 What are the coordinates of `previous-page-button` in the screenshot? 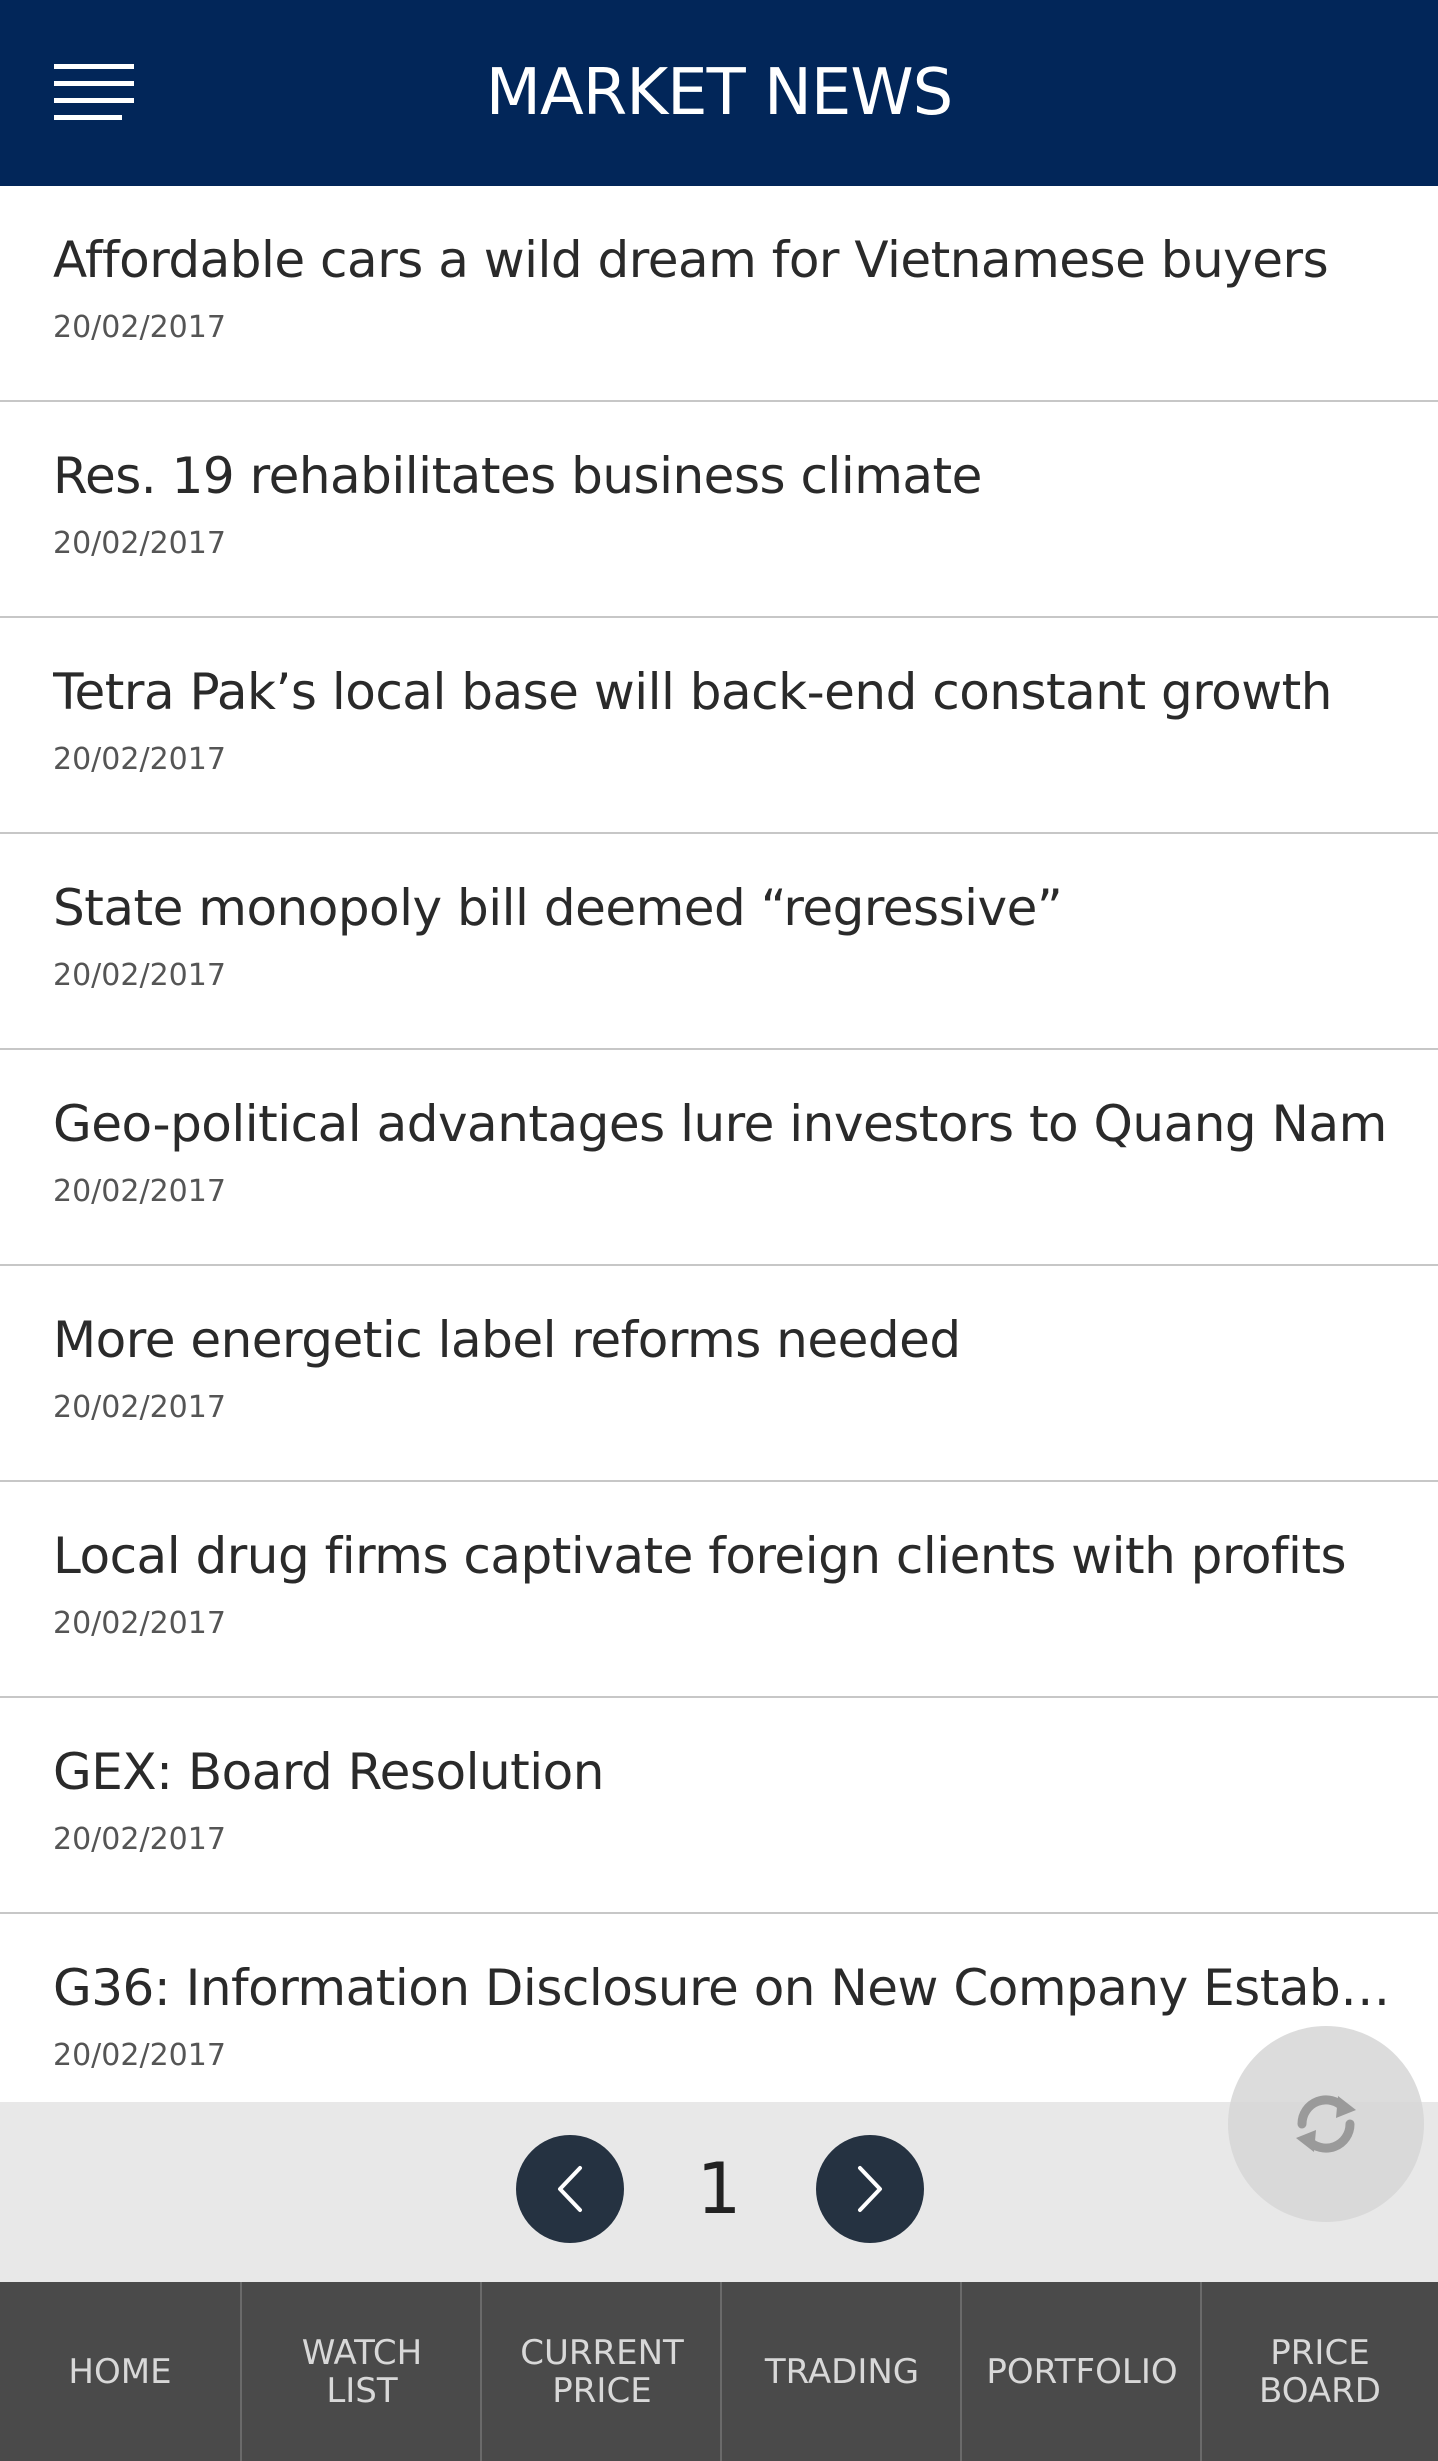 It's located at (570, 2189).